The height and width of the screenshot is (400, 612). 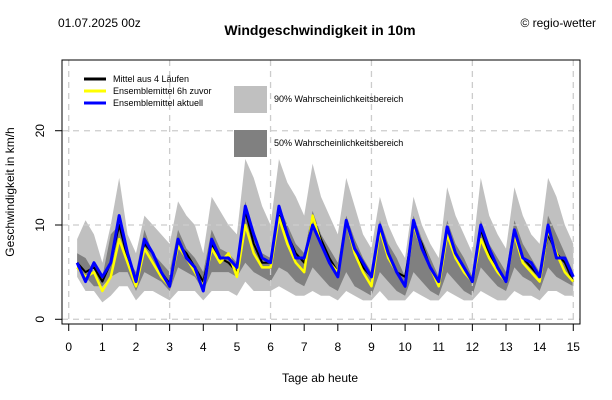 What do you see at coordinates (371, 347) in the screenshot?
I see `x-tick-label: 9` at bounding box center [371, 347].